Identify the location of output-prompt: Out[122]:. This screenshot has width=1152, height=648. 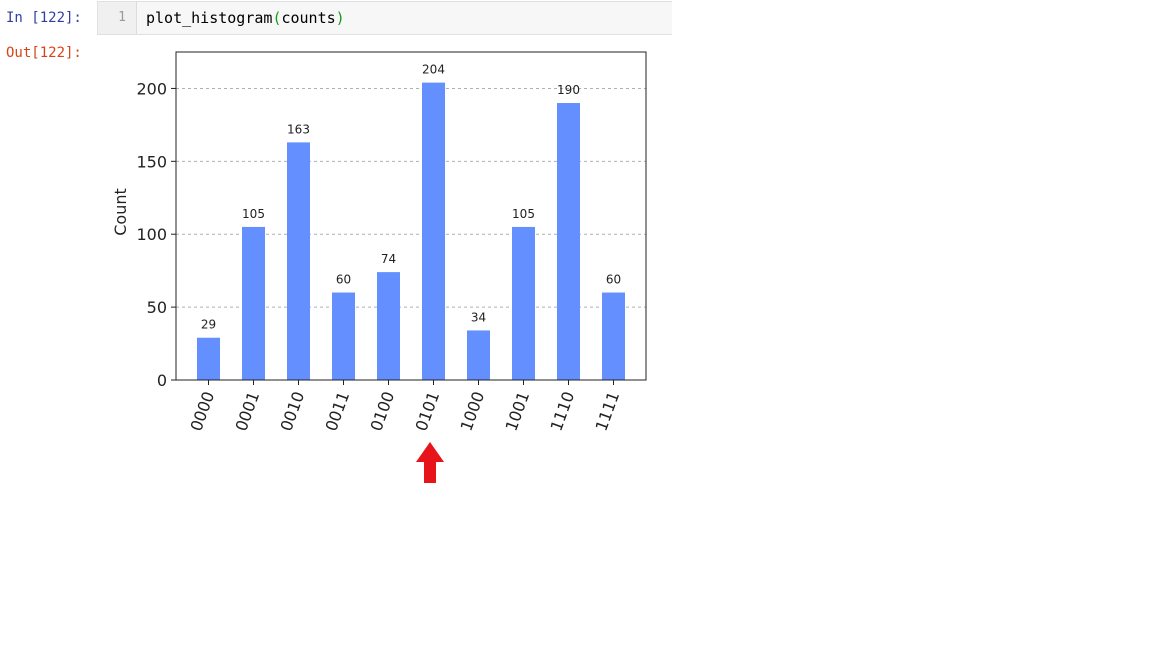
(44, 53).